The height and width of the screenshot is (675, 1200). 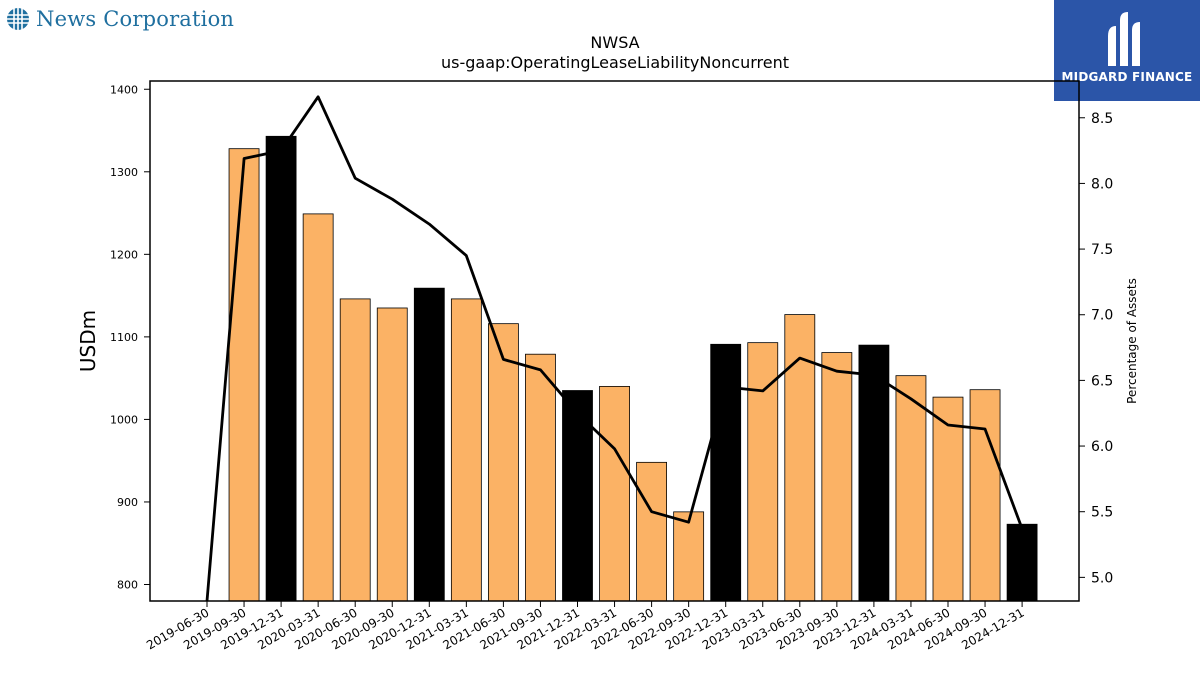 I want to click on y2-tick-label: 6.0, so click(x=1102, y=447).